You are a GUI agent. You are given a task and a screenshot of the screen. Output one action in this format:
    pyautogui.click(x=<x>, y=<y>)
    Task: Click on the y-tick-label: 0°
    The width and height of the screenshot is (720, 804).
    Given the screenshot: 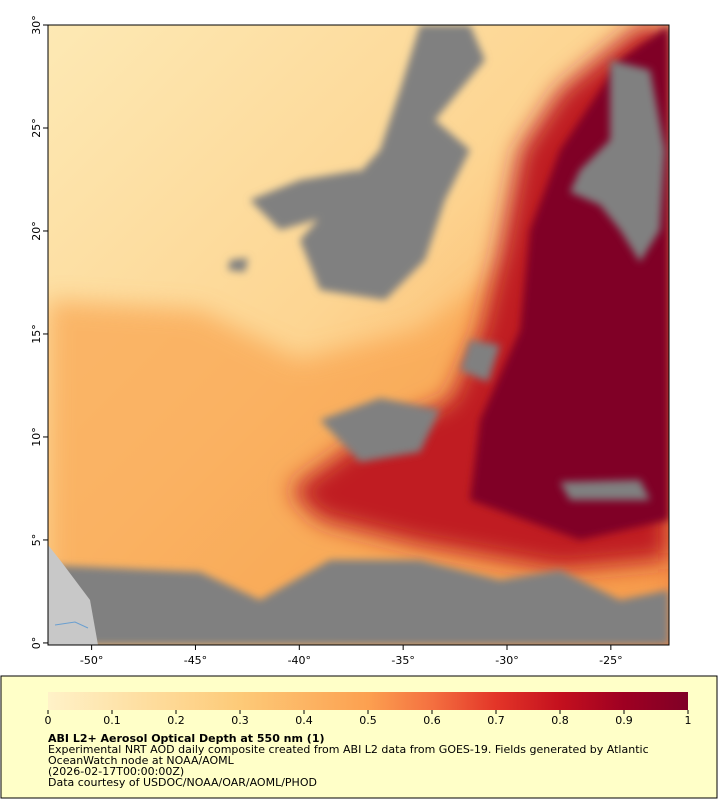 What is the action you would take?
    pyautogui.click(x=36, y=643)
    